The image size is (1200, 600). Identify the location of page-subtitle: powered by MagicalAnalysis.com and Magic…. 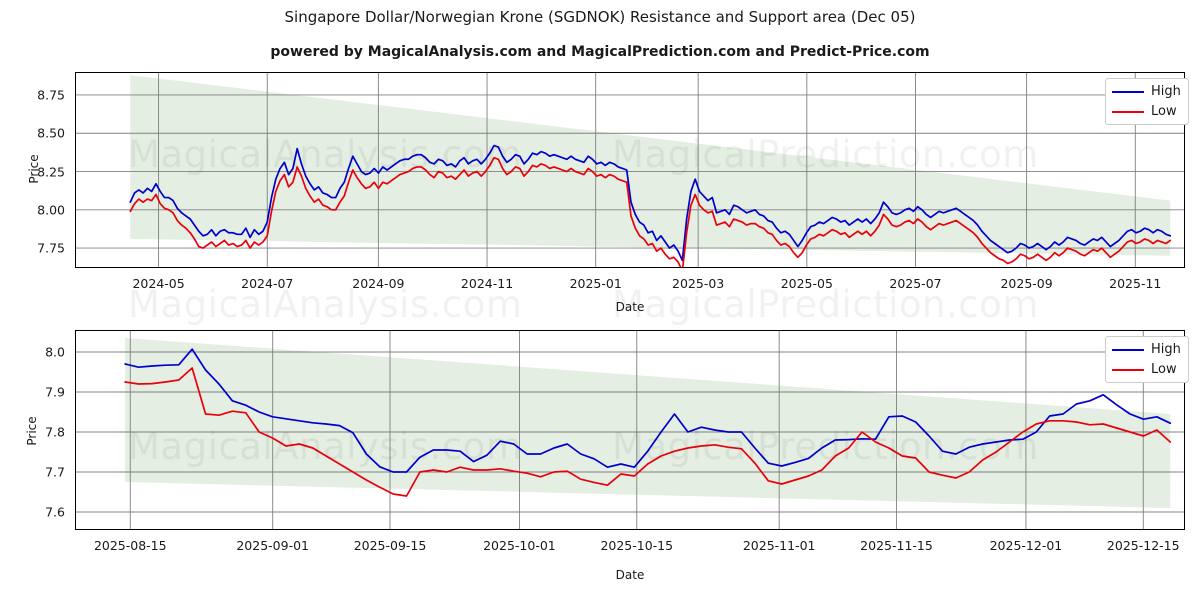
(600, 52).